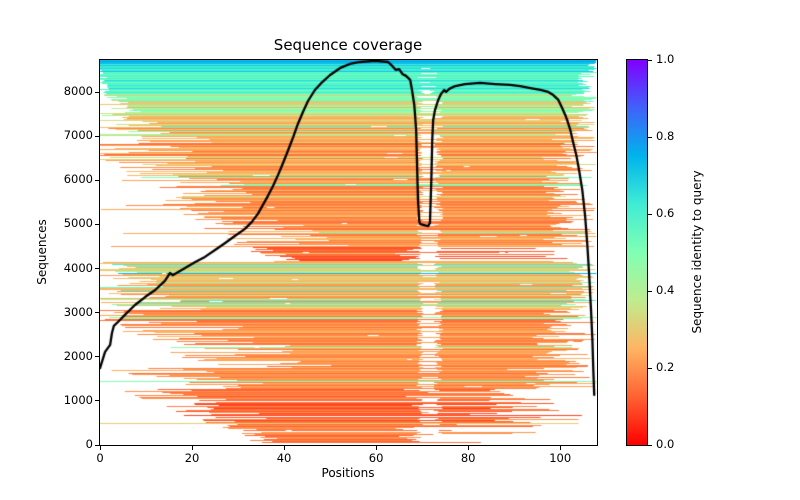  I want to click on y-tick-label: 5000, so click(78, 223).